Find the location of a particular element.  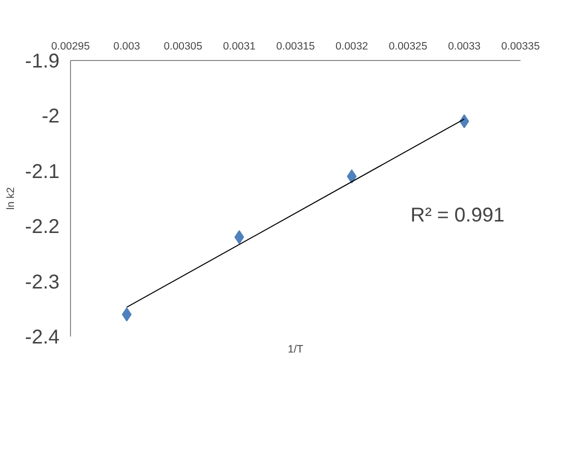

x-tick-label: 0.0032 is located at coordinates (351, 46).